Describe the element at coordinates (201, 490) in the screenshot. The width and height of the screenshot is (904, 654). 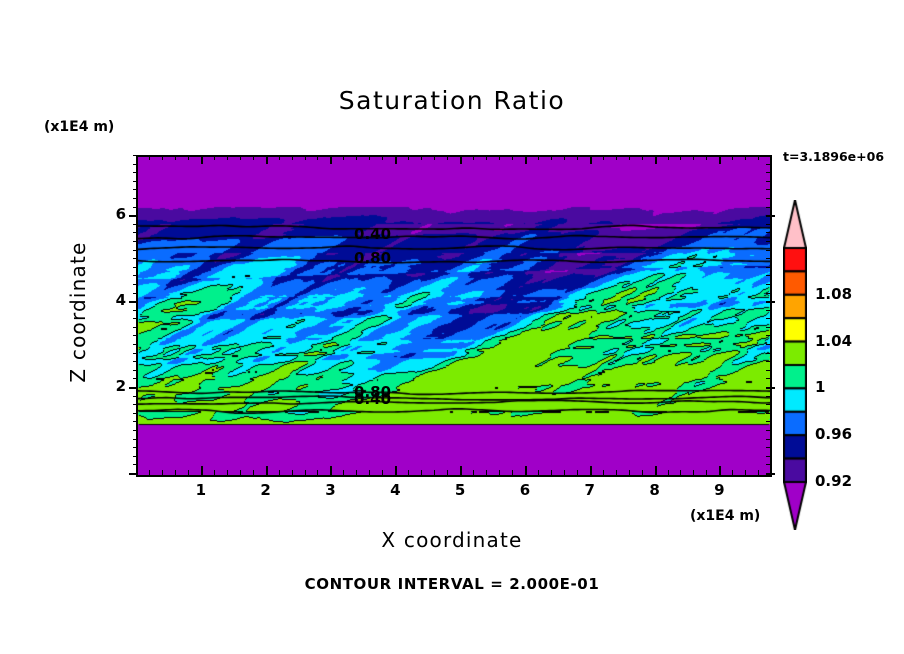
I see `x-tick-label: 1` at that location.